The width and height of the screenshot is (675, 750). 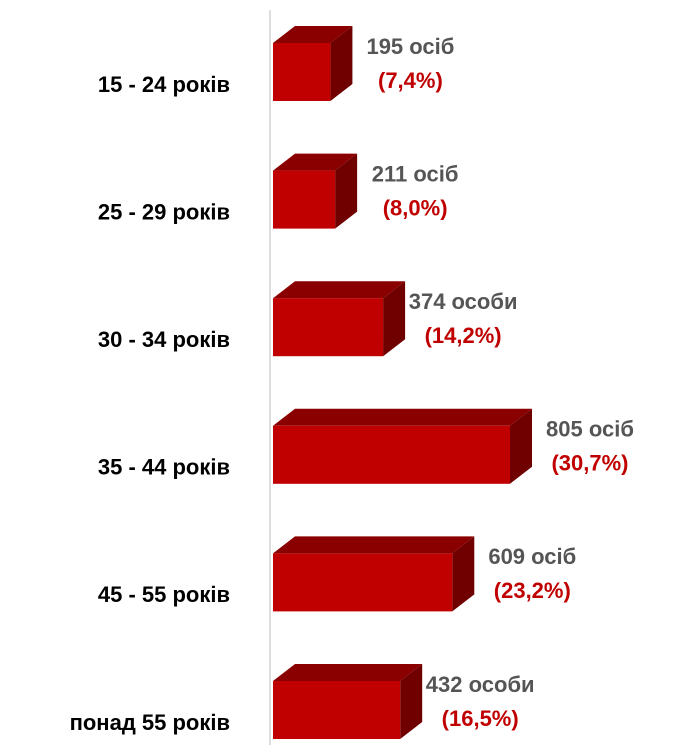 What do you see at coordinates (480, 718) in the screenshot?
I see `percent-label: (16,5%)` at bounding box center [480, 718].